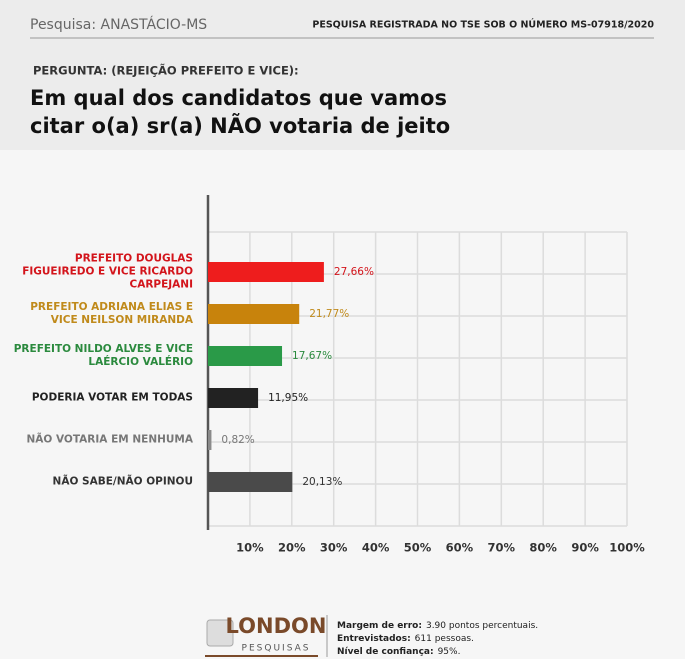  Describe the element at coordinates (374, 639) in the screenshot. I see `footer-note-label: Entrevistados:` at that location.